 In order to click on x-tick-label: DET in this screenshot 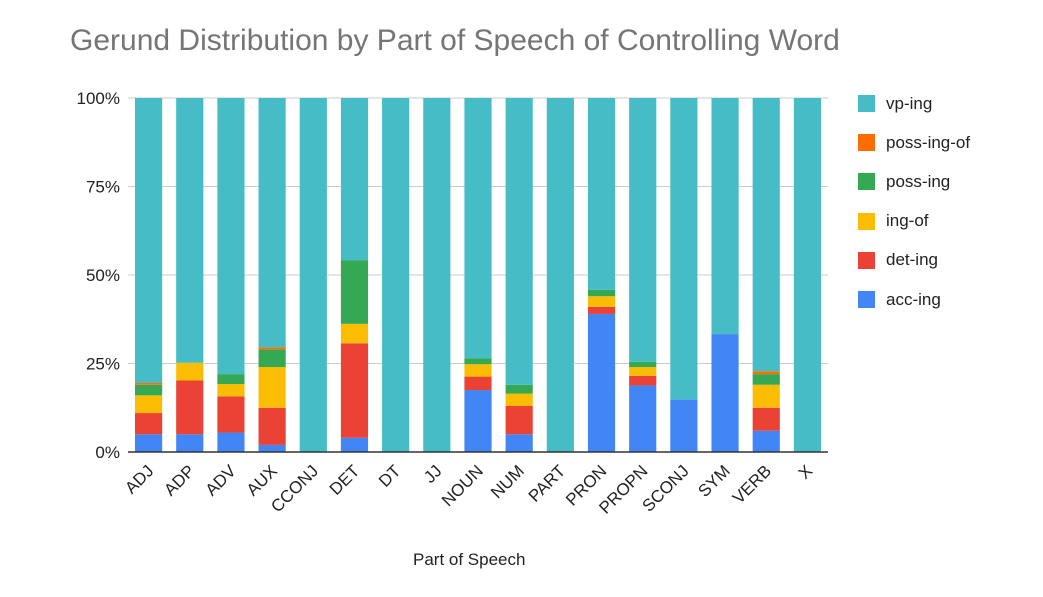, I will do `click(344, 479)`.